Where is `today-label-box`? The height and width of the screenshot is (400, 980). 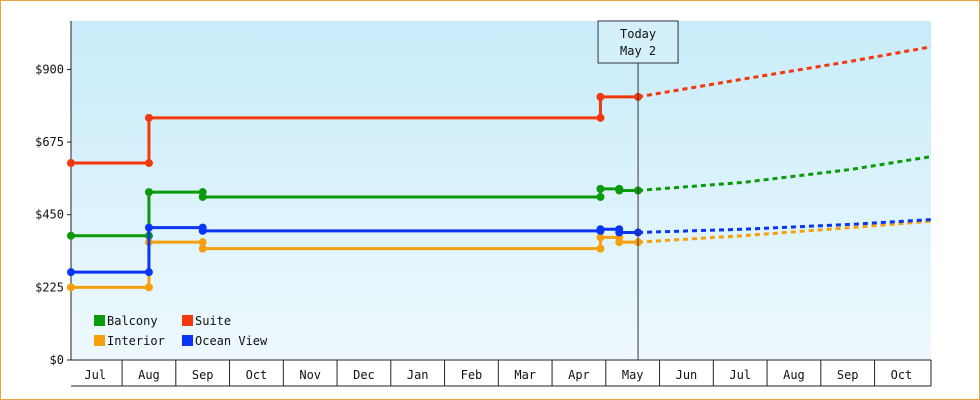
today-label-box is located at coordinates (638, 42).